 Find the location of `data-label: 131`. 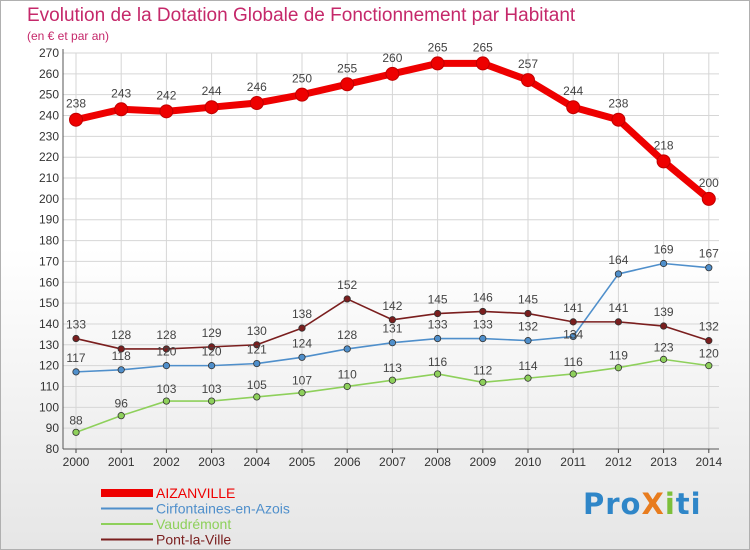

data-label: 131 is located at coordinates (392, 329).